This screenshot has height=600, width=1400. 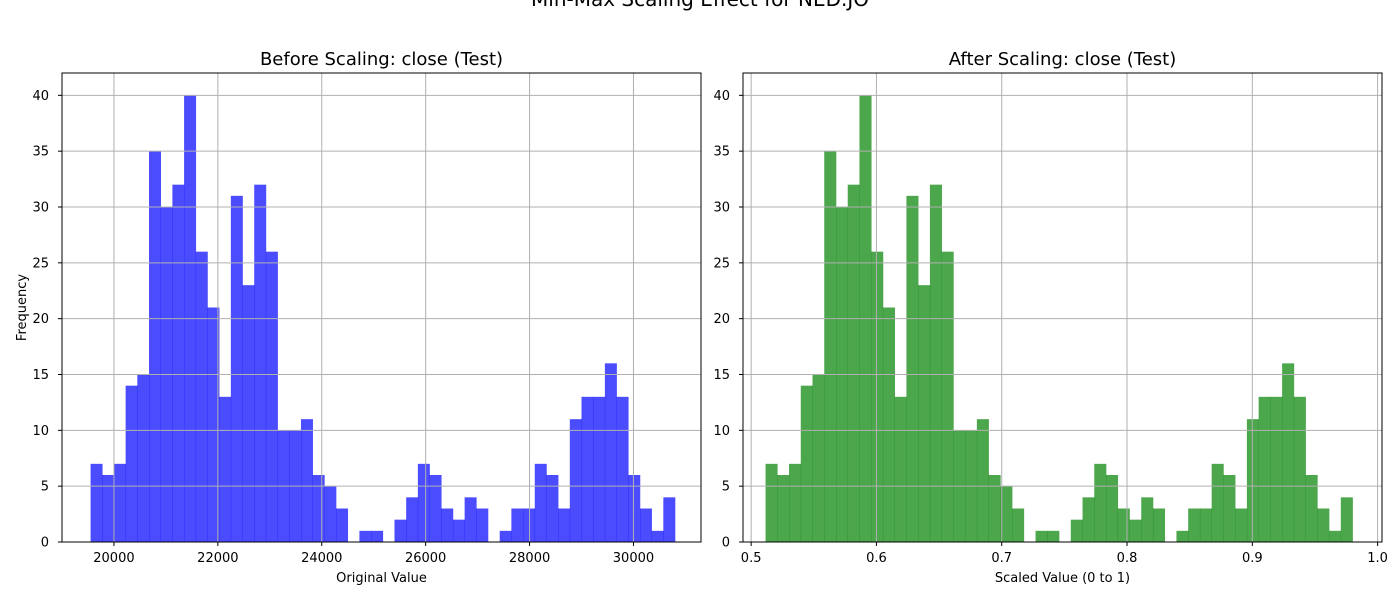 I want to click on y-tick-label-before-0: 0, so click(x=45, y=543).